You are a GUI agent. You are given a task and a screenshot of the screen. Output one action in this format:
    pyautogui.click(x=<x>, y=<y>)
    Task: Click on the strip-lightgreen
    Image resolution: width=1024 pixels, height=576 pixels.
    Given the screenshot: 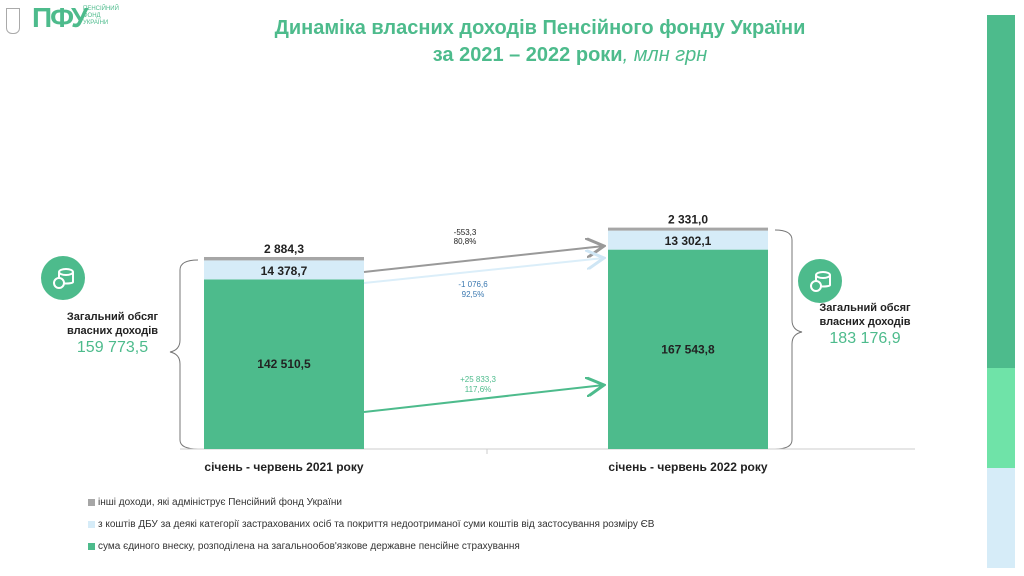 What is the action you would take?
    pyautogui.click(x=1001, y=418)
    